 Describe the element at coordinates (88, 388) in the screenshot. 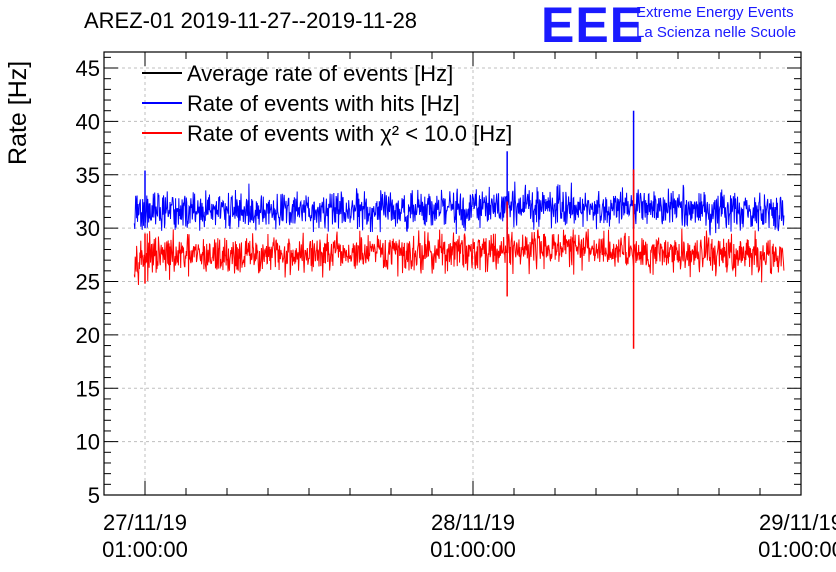

I see `y-tick-label: 15` at that location.